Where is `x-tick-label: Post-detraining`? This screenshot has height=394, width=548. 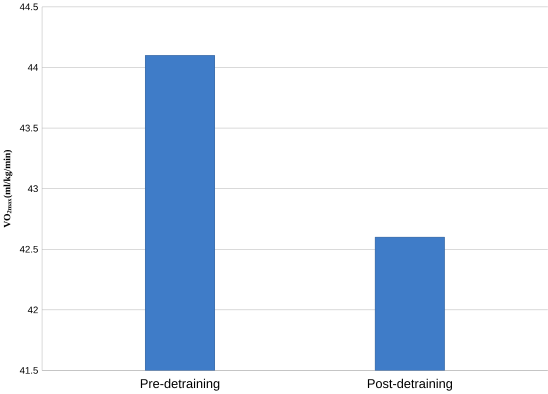 x-tick-label: Post-detraining is located at coordinates (410, 384).